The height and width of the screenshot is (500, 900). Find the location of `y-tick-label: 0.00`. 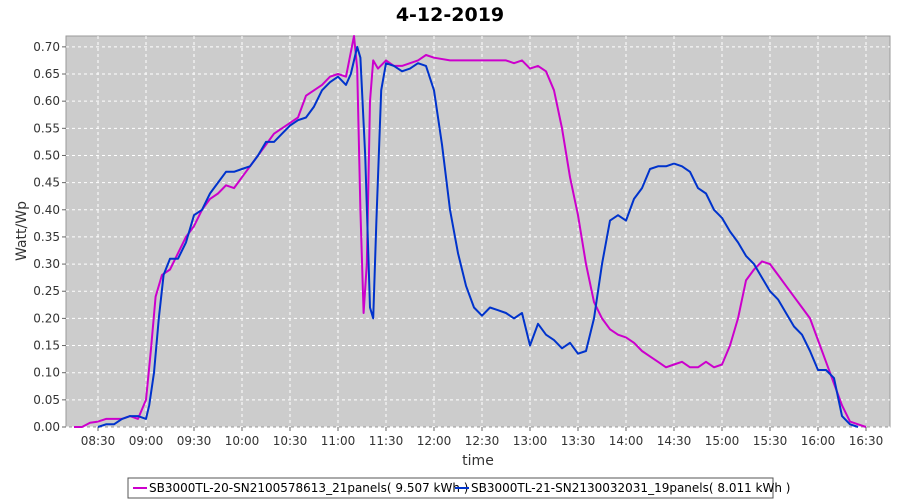

y-tick-label: 0.00 is located at coordinates (46, 427).